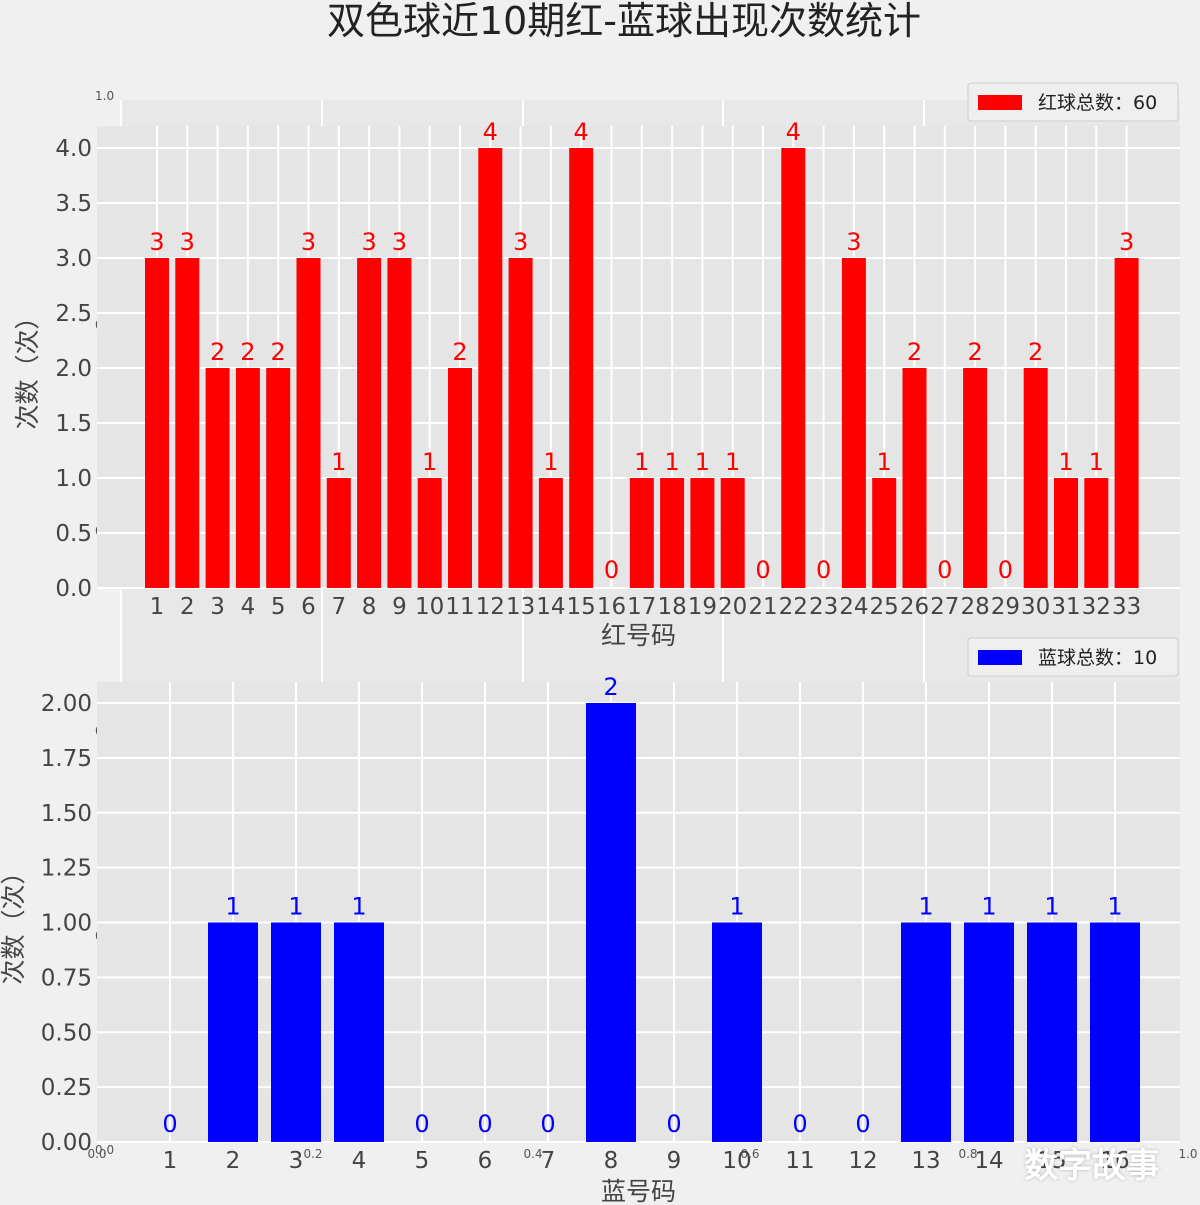  Describe the element at coordinates (66, 1143) in the screenshot. I see `y-tick-label: 0.00` at that location.